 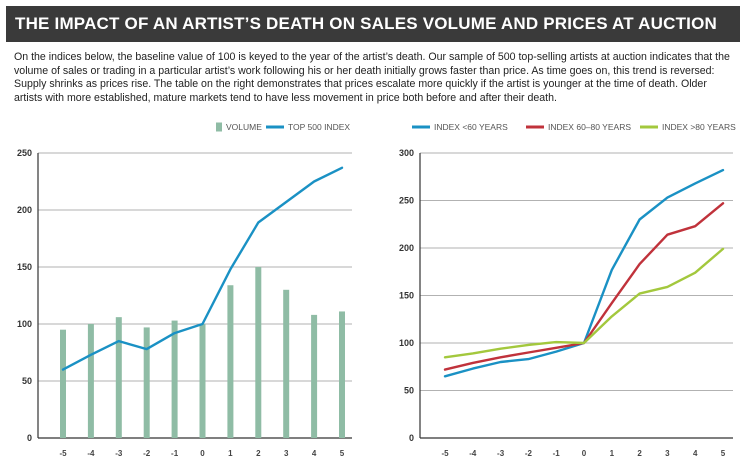 I want to click on legend-label: TOP 500 INDEX, so click(x=319, y=127).